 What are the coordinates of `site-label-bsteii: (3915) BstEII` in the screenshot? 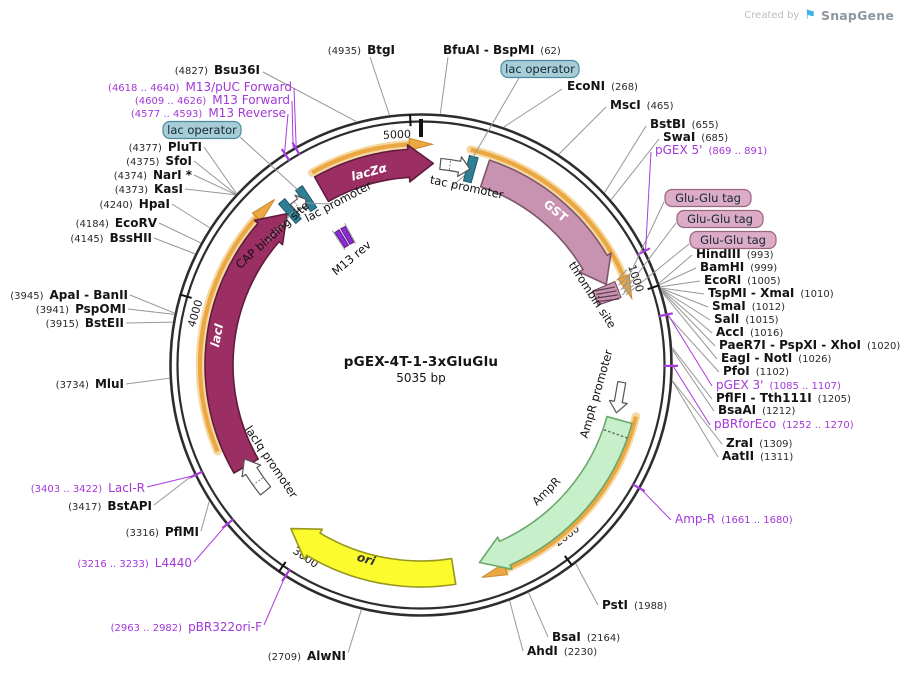 It's located at (85, 323).